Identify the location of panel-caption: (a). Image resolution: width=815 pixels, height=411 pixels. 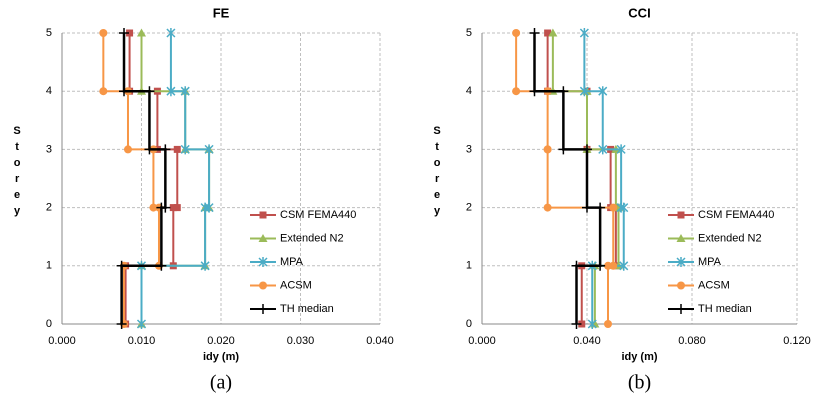
(221, 383).